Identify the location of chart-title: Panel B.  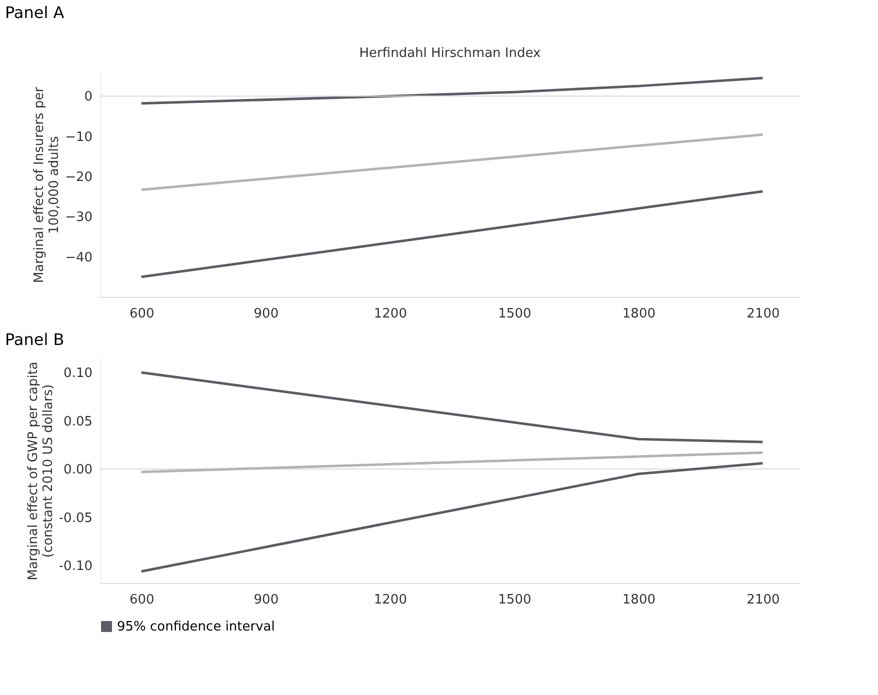
(34, 339).